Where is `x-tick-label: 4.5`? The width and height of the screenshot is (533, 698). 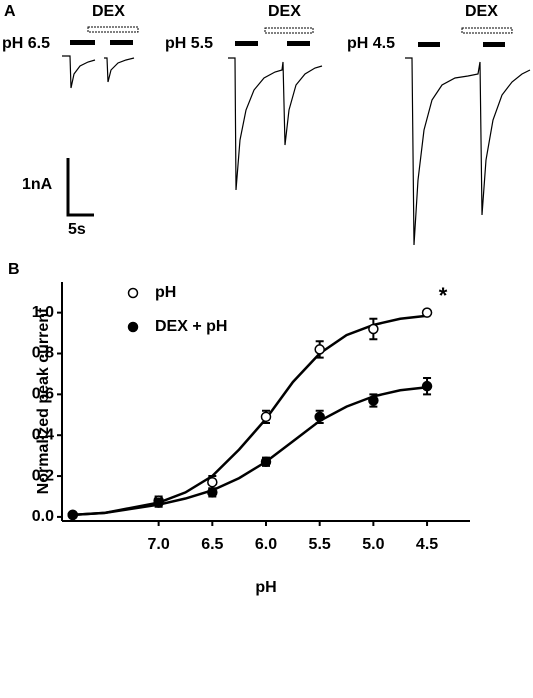 x-tick-label: 4.5 is located at coordinates (427, 544).